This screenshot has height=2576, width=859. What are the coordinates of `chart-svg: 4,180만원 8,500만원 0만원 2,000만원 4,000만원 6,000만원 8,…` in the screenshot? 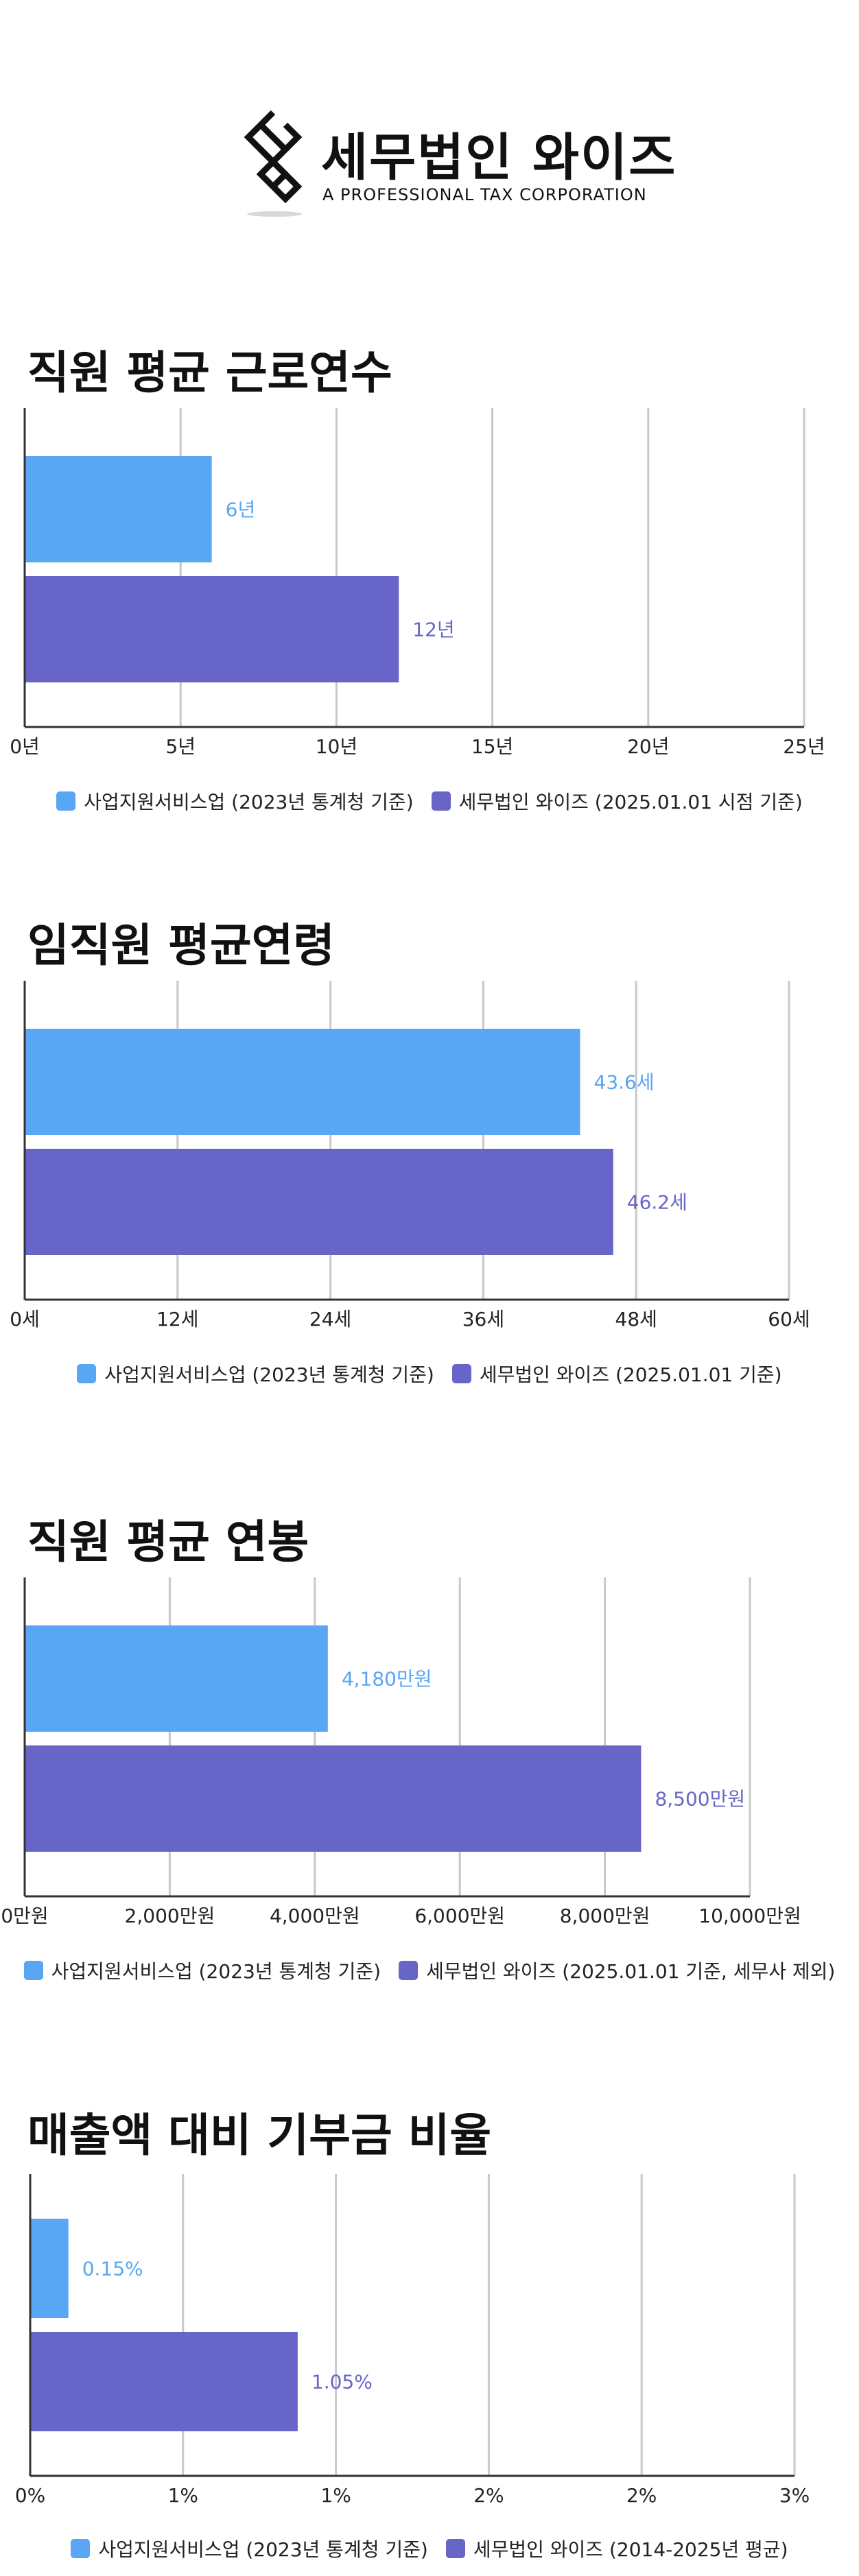 It's located at (401, 1752).